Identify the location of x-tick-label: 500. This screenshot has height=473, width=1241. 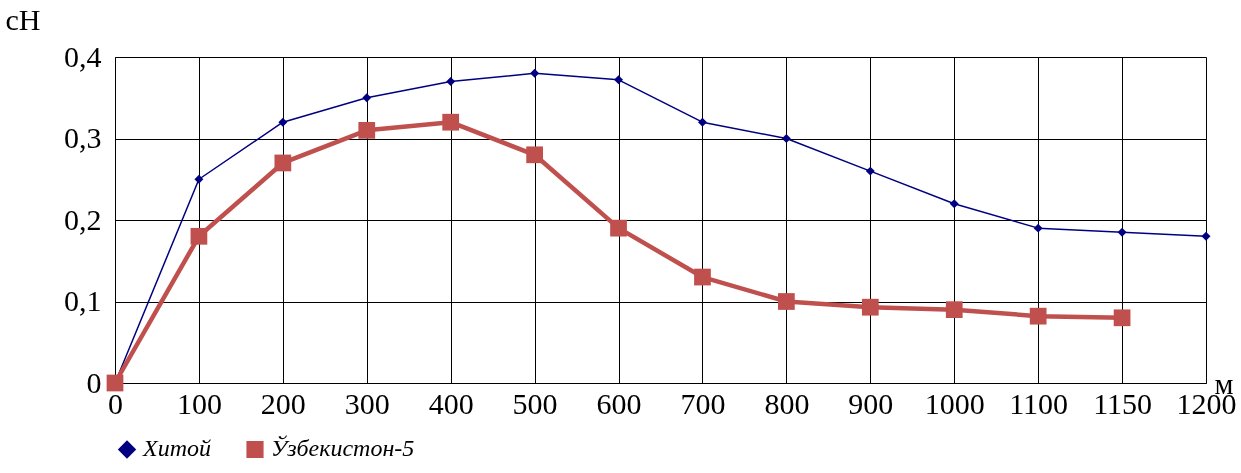
(535, 403).